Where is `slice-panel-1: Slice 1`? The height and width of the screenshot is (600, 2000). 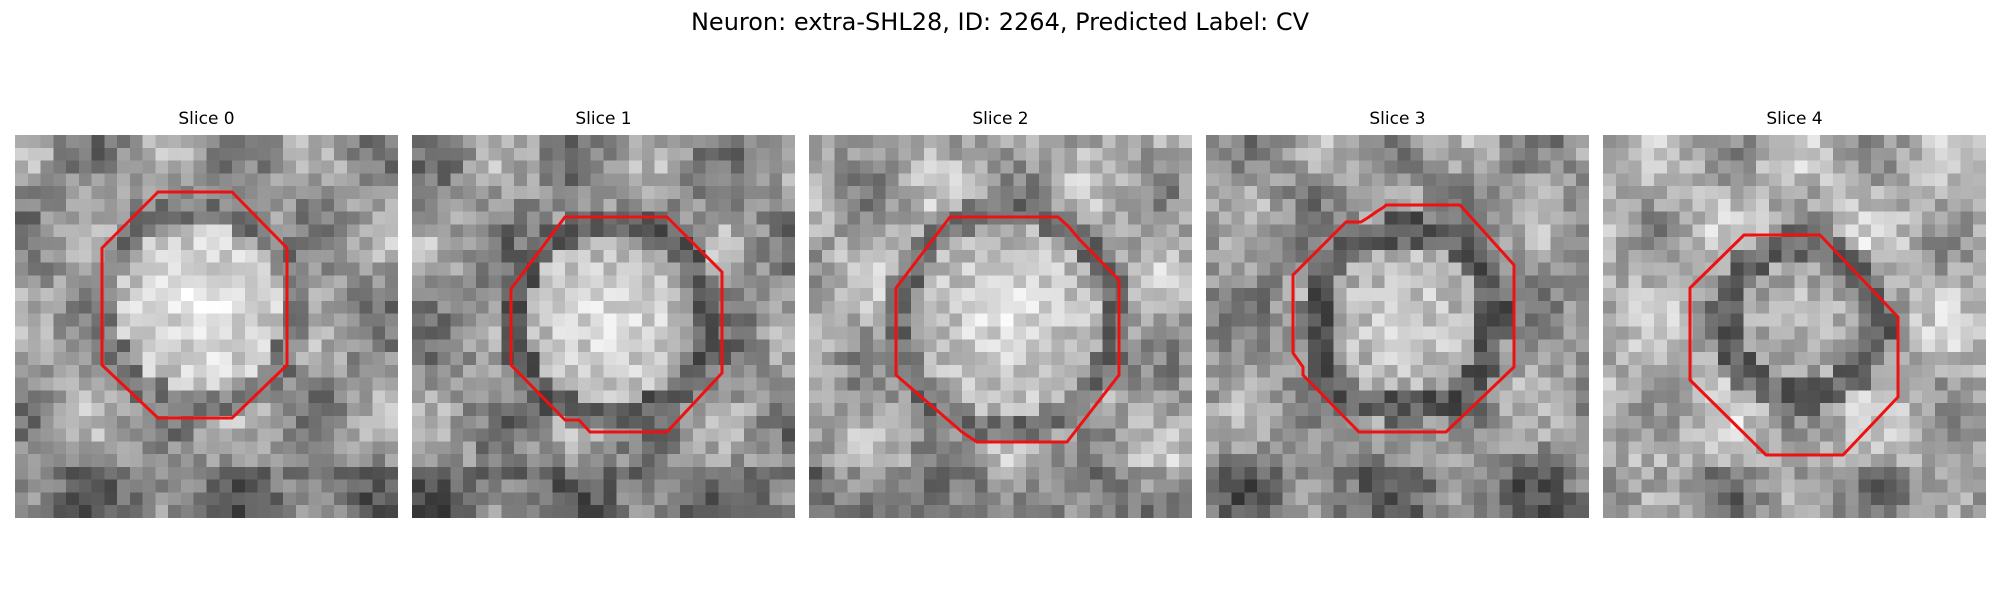 slice-panel-1: Slice 1 is located at coordinates (603, 313).